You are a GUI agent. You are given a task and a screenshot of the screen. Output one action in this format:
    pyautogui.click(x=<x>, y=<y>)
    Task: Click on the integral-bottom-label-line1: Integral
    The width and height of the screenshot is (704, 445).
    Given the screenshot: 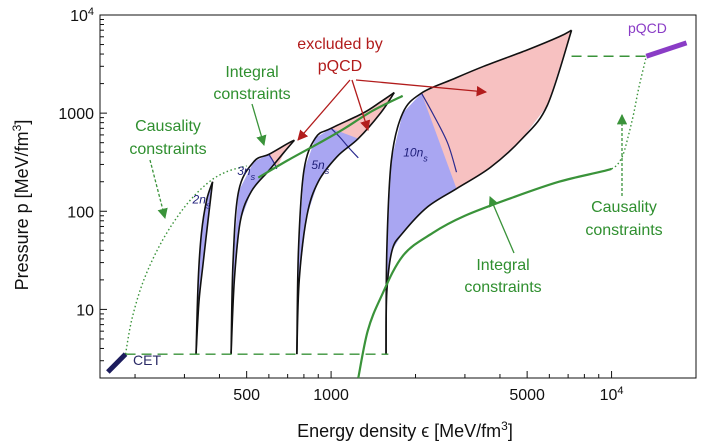 What is the action you would take?
    pyautogui.click(x=502, y=265)
    